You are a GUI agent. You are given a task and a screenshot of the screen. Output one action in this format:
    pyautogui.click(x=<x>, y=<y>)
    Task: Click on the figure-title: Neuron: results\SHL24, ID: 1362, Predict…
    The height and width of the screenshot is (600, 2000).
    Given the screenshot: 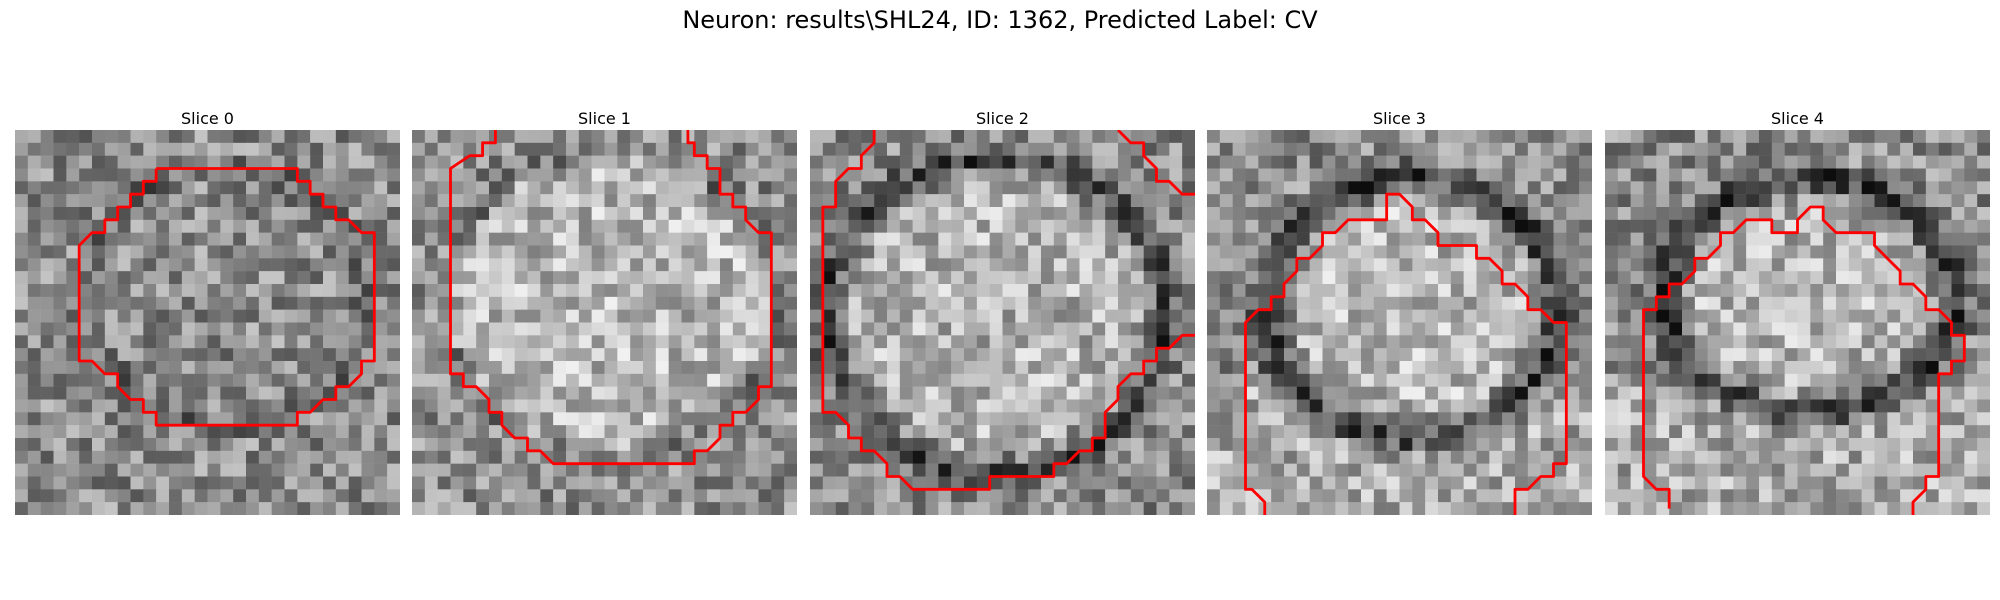 What is the action you would take?
    pyautogui.click(x=1000, y=20)
    